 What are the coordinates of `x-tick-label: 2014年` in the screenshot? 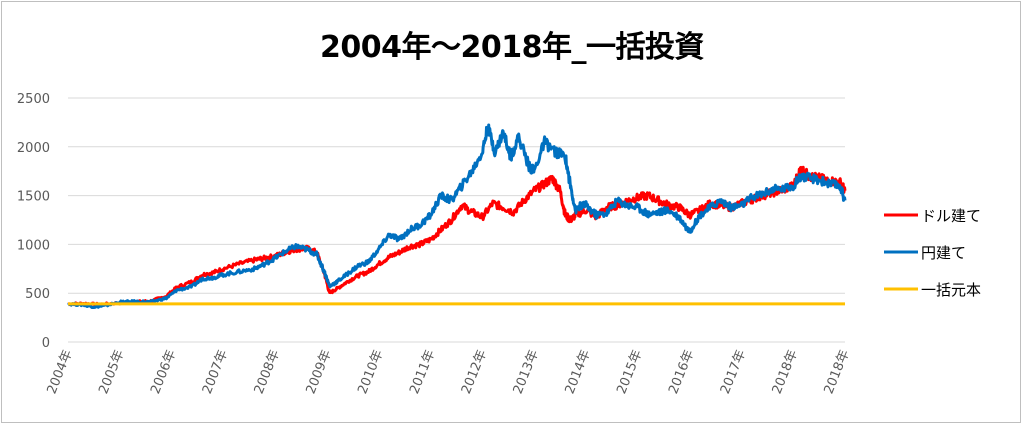 It's located at (578, 372).